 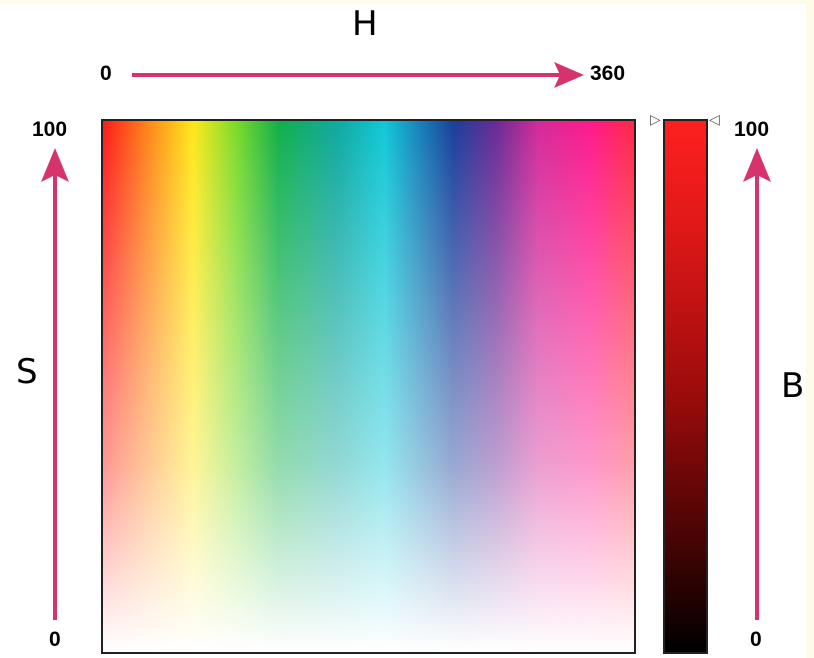 What do you see at coordinates (50, 129) in the screenshot?
I see `saturation-max-label: 100` at bounding box center [50, 129].